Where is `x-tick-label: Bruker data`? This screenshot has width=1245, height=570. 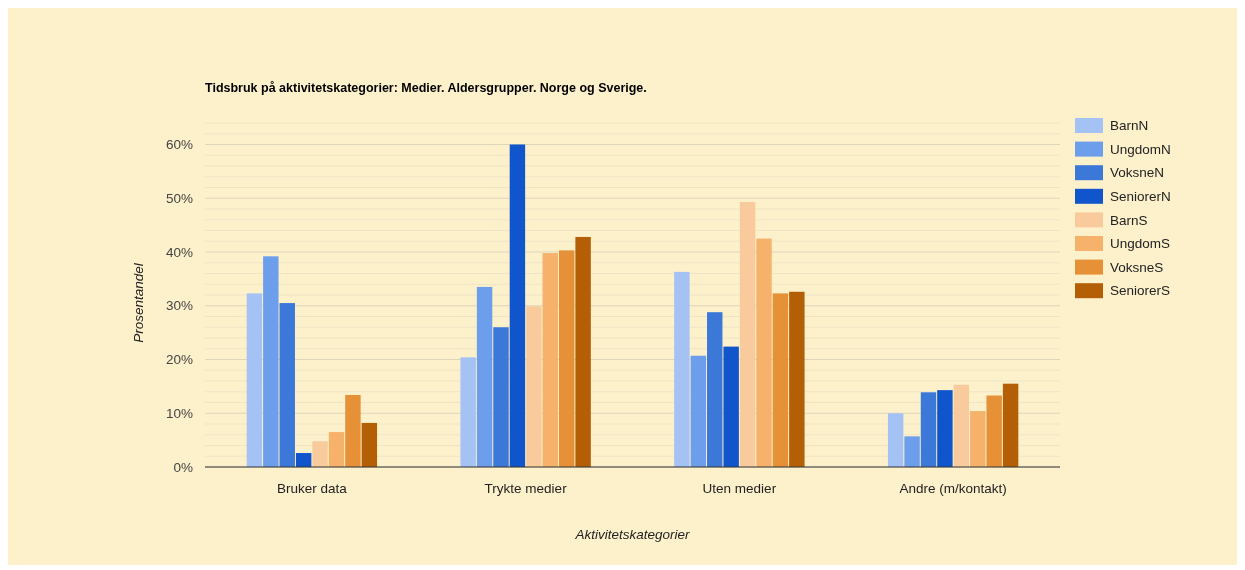
x-tick-label: Bruker data is located at coordinates (312, 488).